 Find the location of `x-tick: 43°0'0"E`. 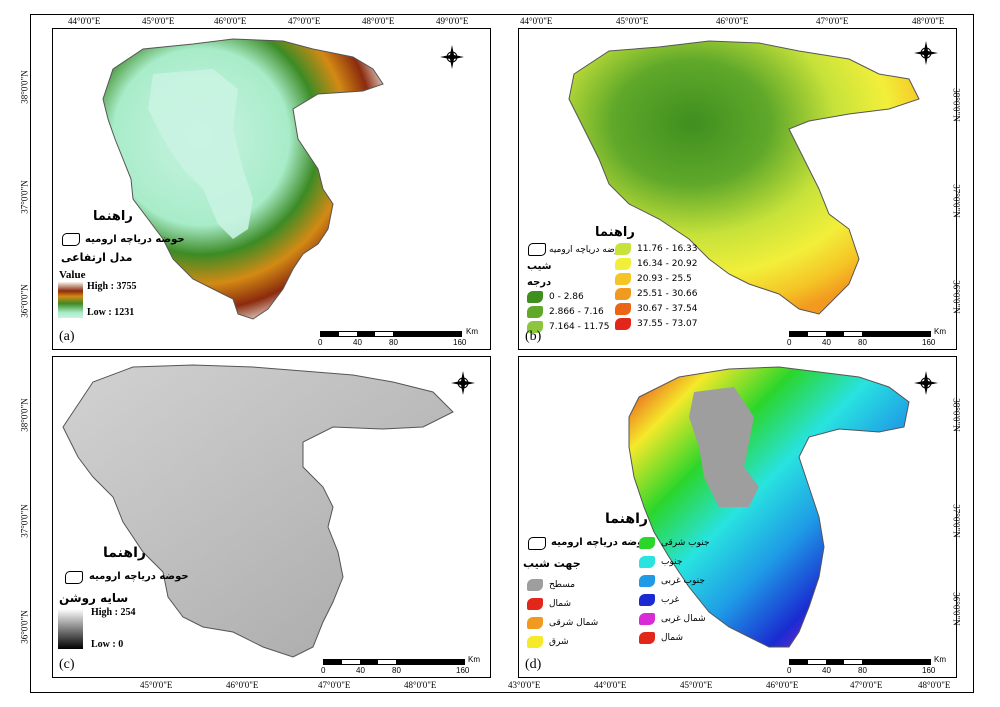

x-tick: 43°0'0"E is located at coordinates (524, 685).